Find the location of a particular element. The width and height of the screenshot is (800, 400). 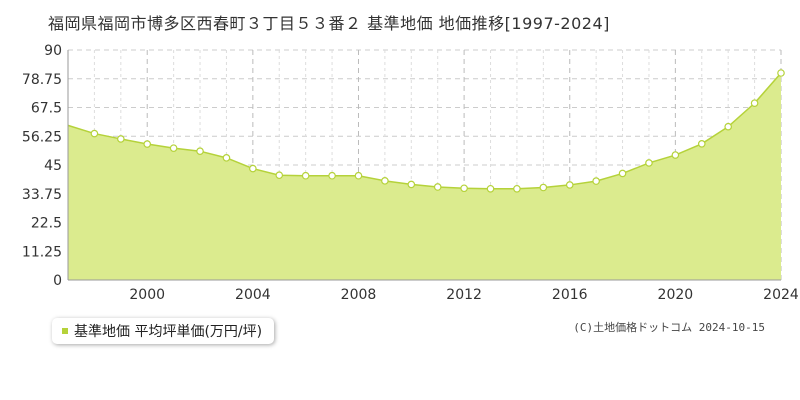

y-tick-label: 78.75 is located at coordinates (42, 80).